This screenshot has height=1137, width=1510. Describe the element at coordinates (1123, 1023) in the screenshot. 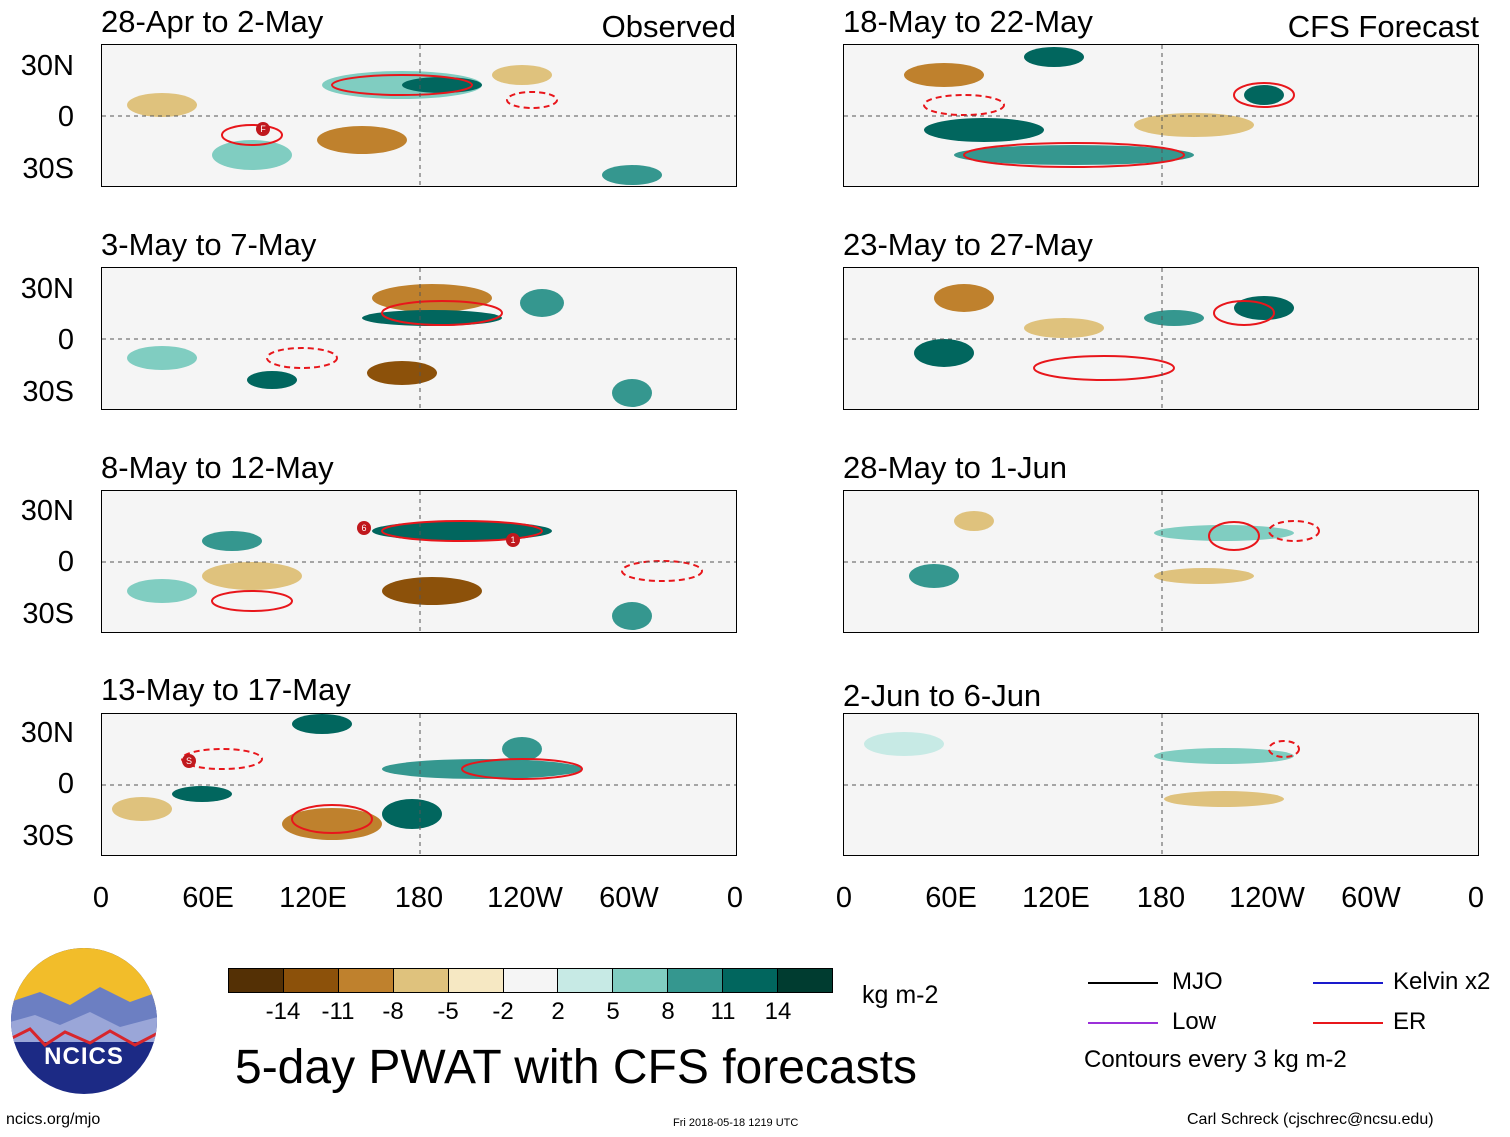

I see `low-line-swatch` at that location.